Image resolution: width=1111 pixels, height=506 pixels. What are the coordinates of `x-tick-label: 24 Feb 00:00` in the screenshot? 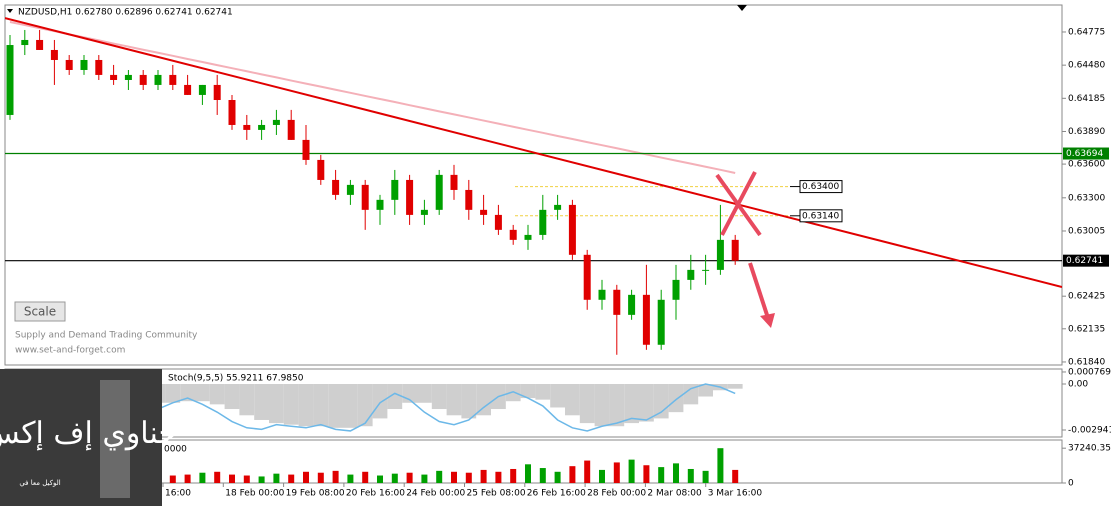 It's located at (435, 494).